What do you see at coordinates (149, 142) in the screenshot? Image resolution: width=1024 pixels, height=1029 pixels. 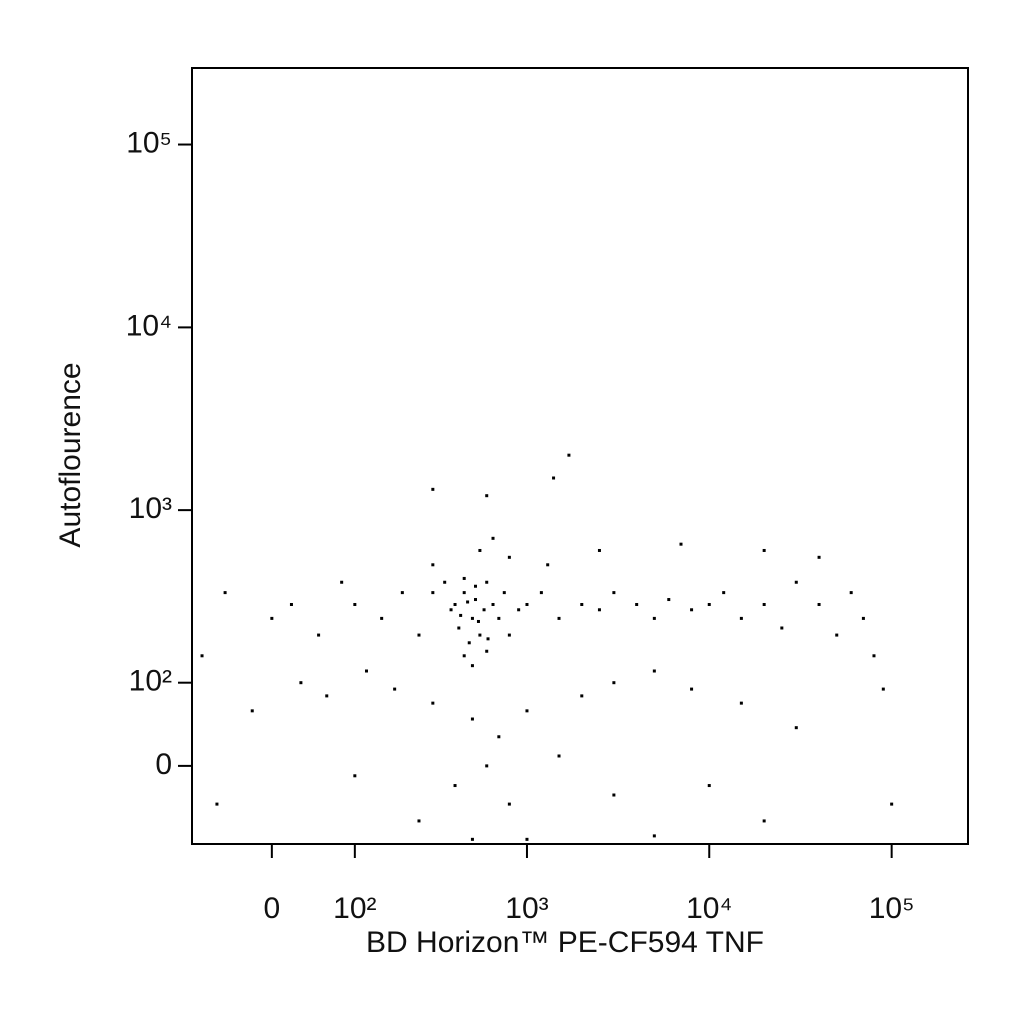 I see `y-tick-label: 10⁵` at bounding box center [149, 142].